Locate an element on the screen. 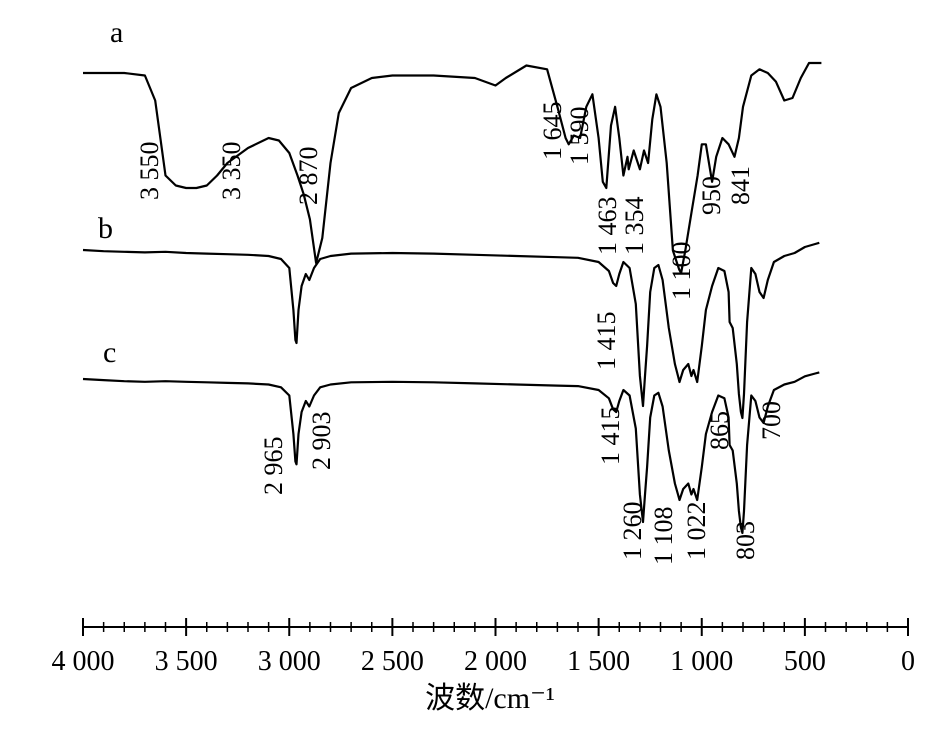  peak-label-a-1100: 1 100 is located at coordinates (681, 271).